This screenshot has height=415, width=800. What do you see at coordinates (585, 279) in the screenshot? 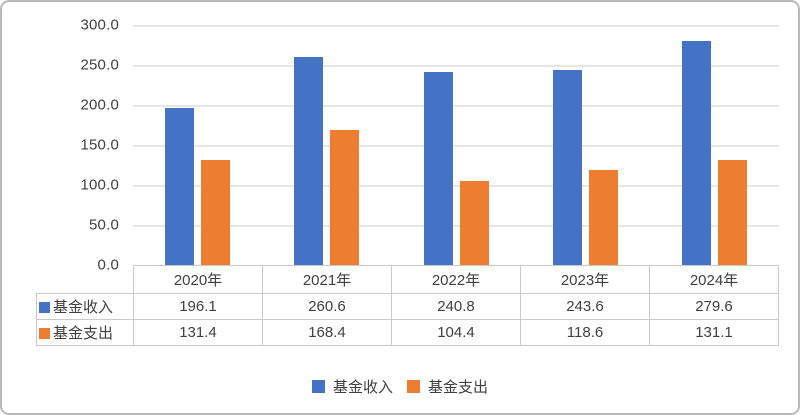
I see `table-header-year: 2023年` at bounding box center [585, 279].